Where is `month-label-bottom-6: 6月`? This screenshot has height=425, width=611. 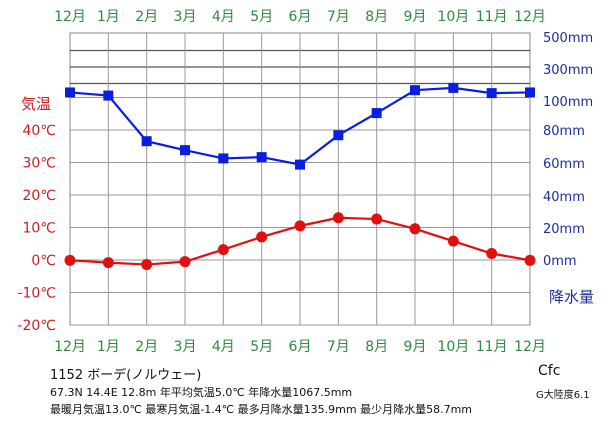
month-label-bottom-6: 6月 is located at coordinates (300, 347).